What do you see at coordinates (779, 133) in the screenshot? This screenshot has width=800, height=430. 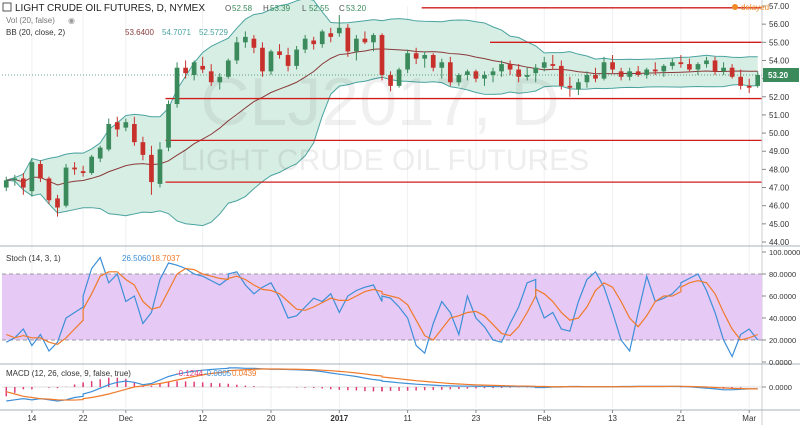 I see `price-tick-label: 50.00` at bounding box center [779, 133].